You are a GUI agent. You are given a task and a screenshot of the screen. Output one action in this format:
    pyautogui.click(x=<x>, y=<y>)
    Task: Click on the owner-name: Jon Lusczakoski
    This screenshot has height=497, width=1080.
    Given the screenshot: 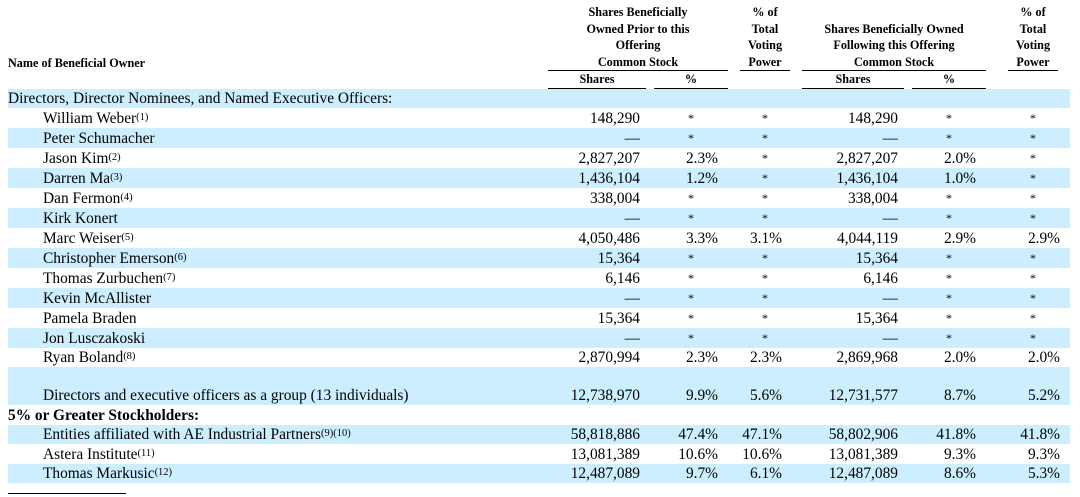 What is the action you would take?
    pyautogui.click(x=278, y=337)
    